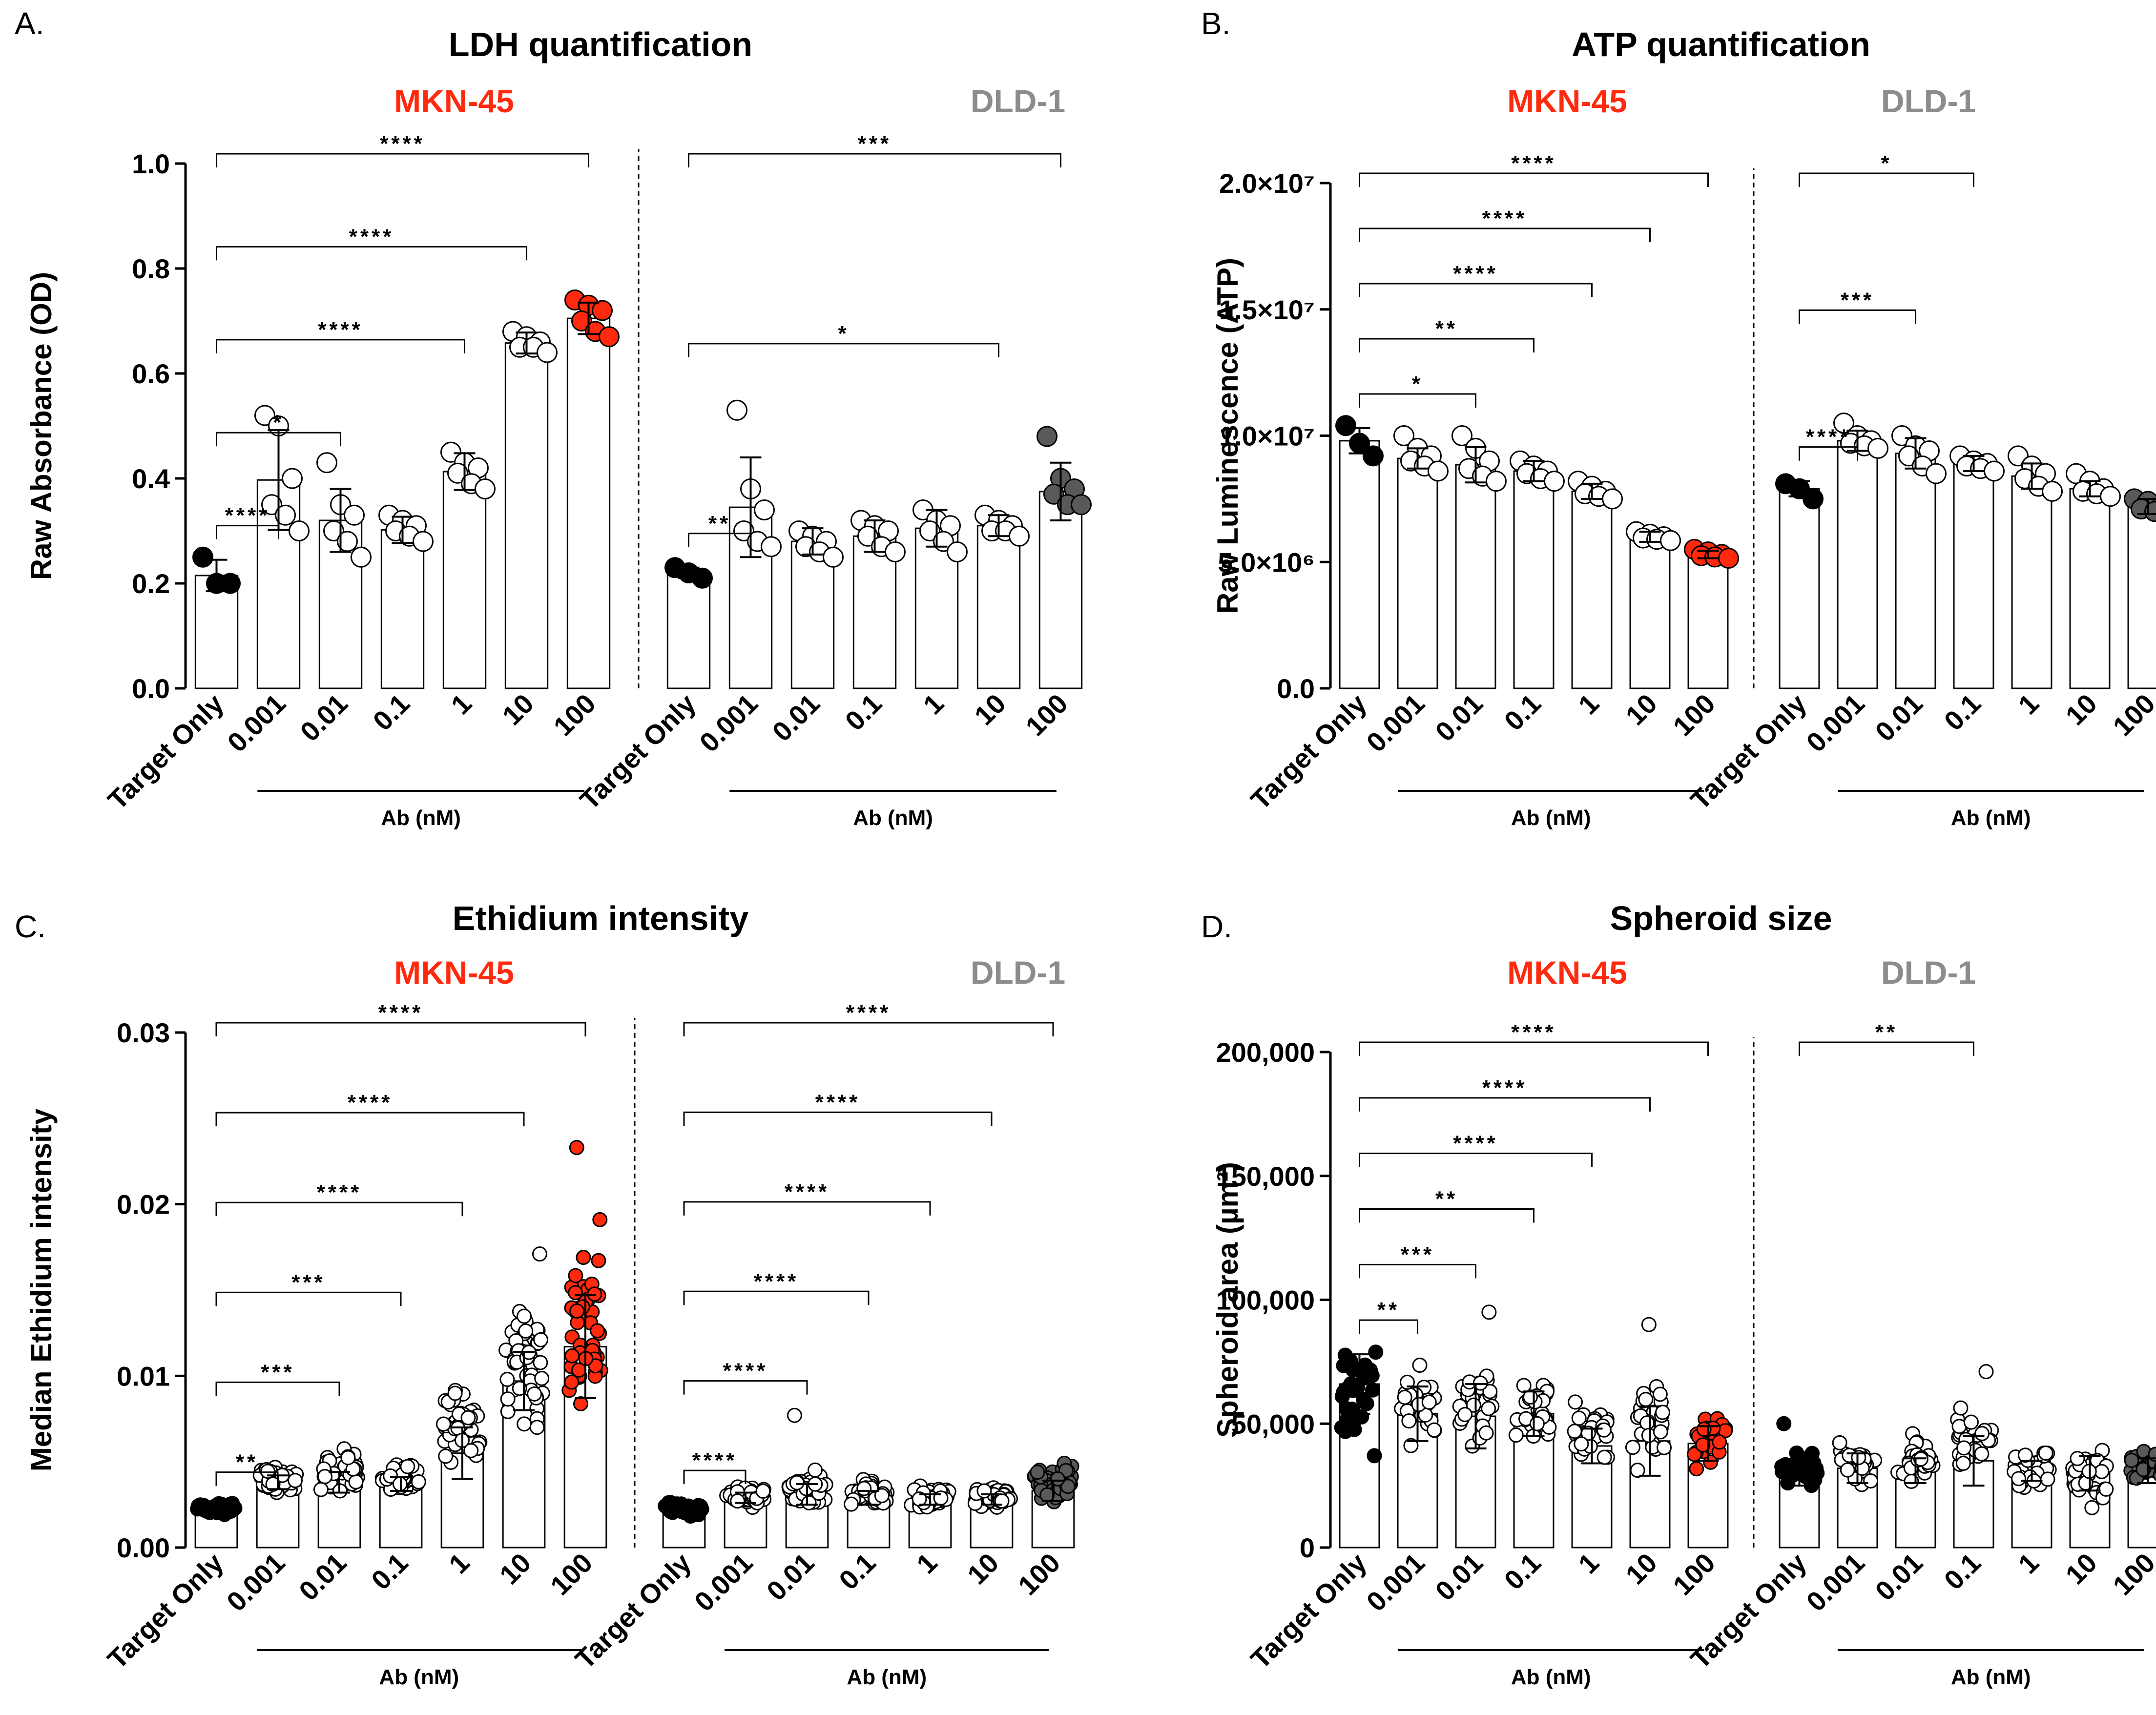 The image size is (2156, 1715). What do you see at coordinates (1273, 1423) in the screenshot?
I see `y-tick-label: 50,000` at bounding box center [1273, 1423].